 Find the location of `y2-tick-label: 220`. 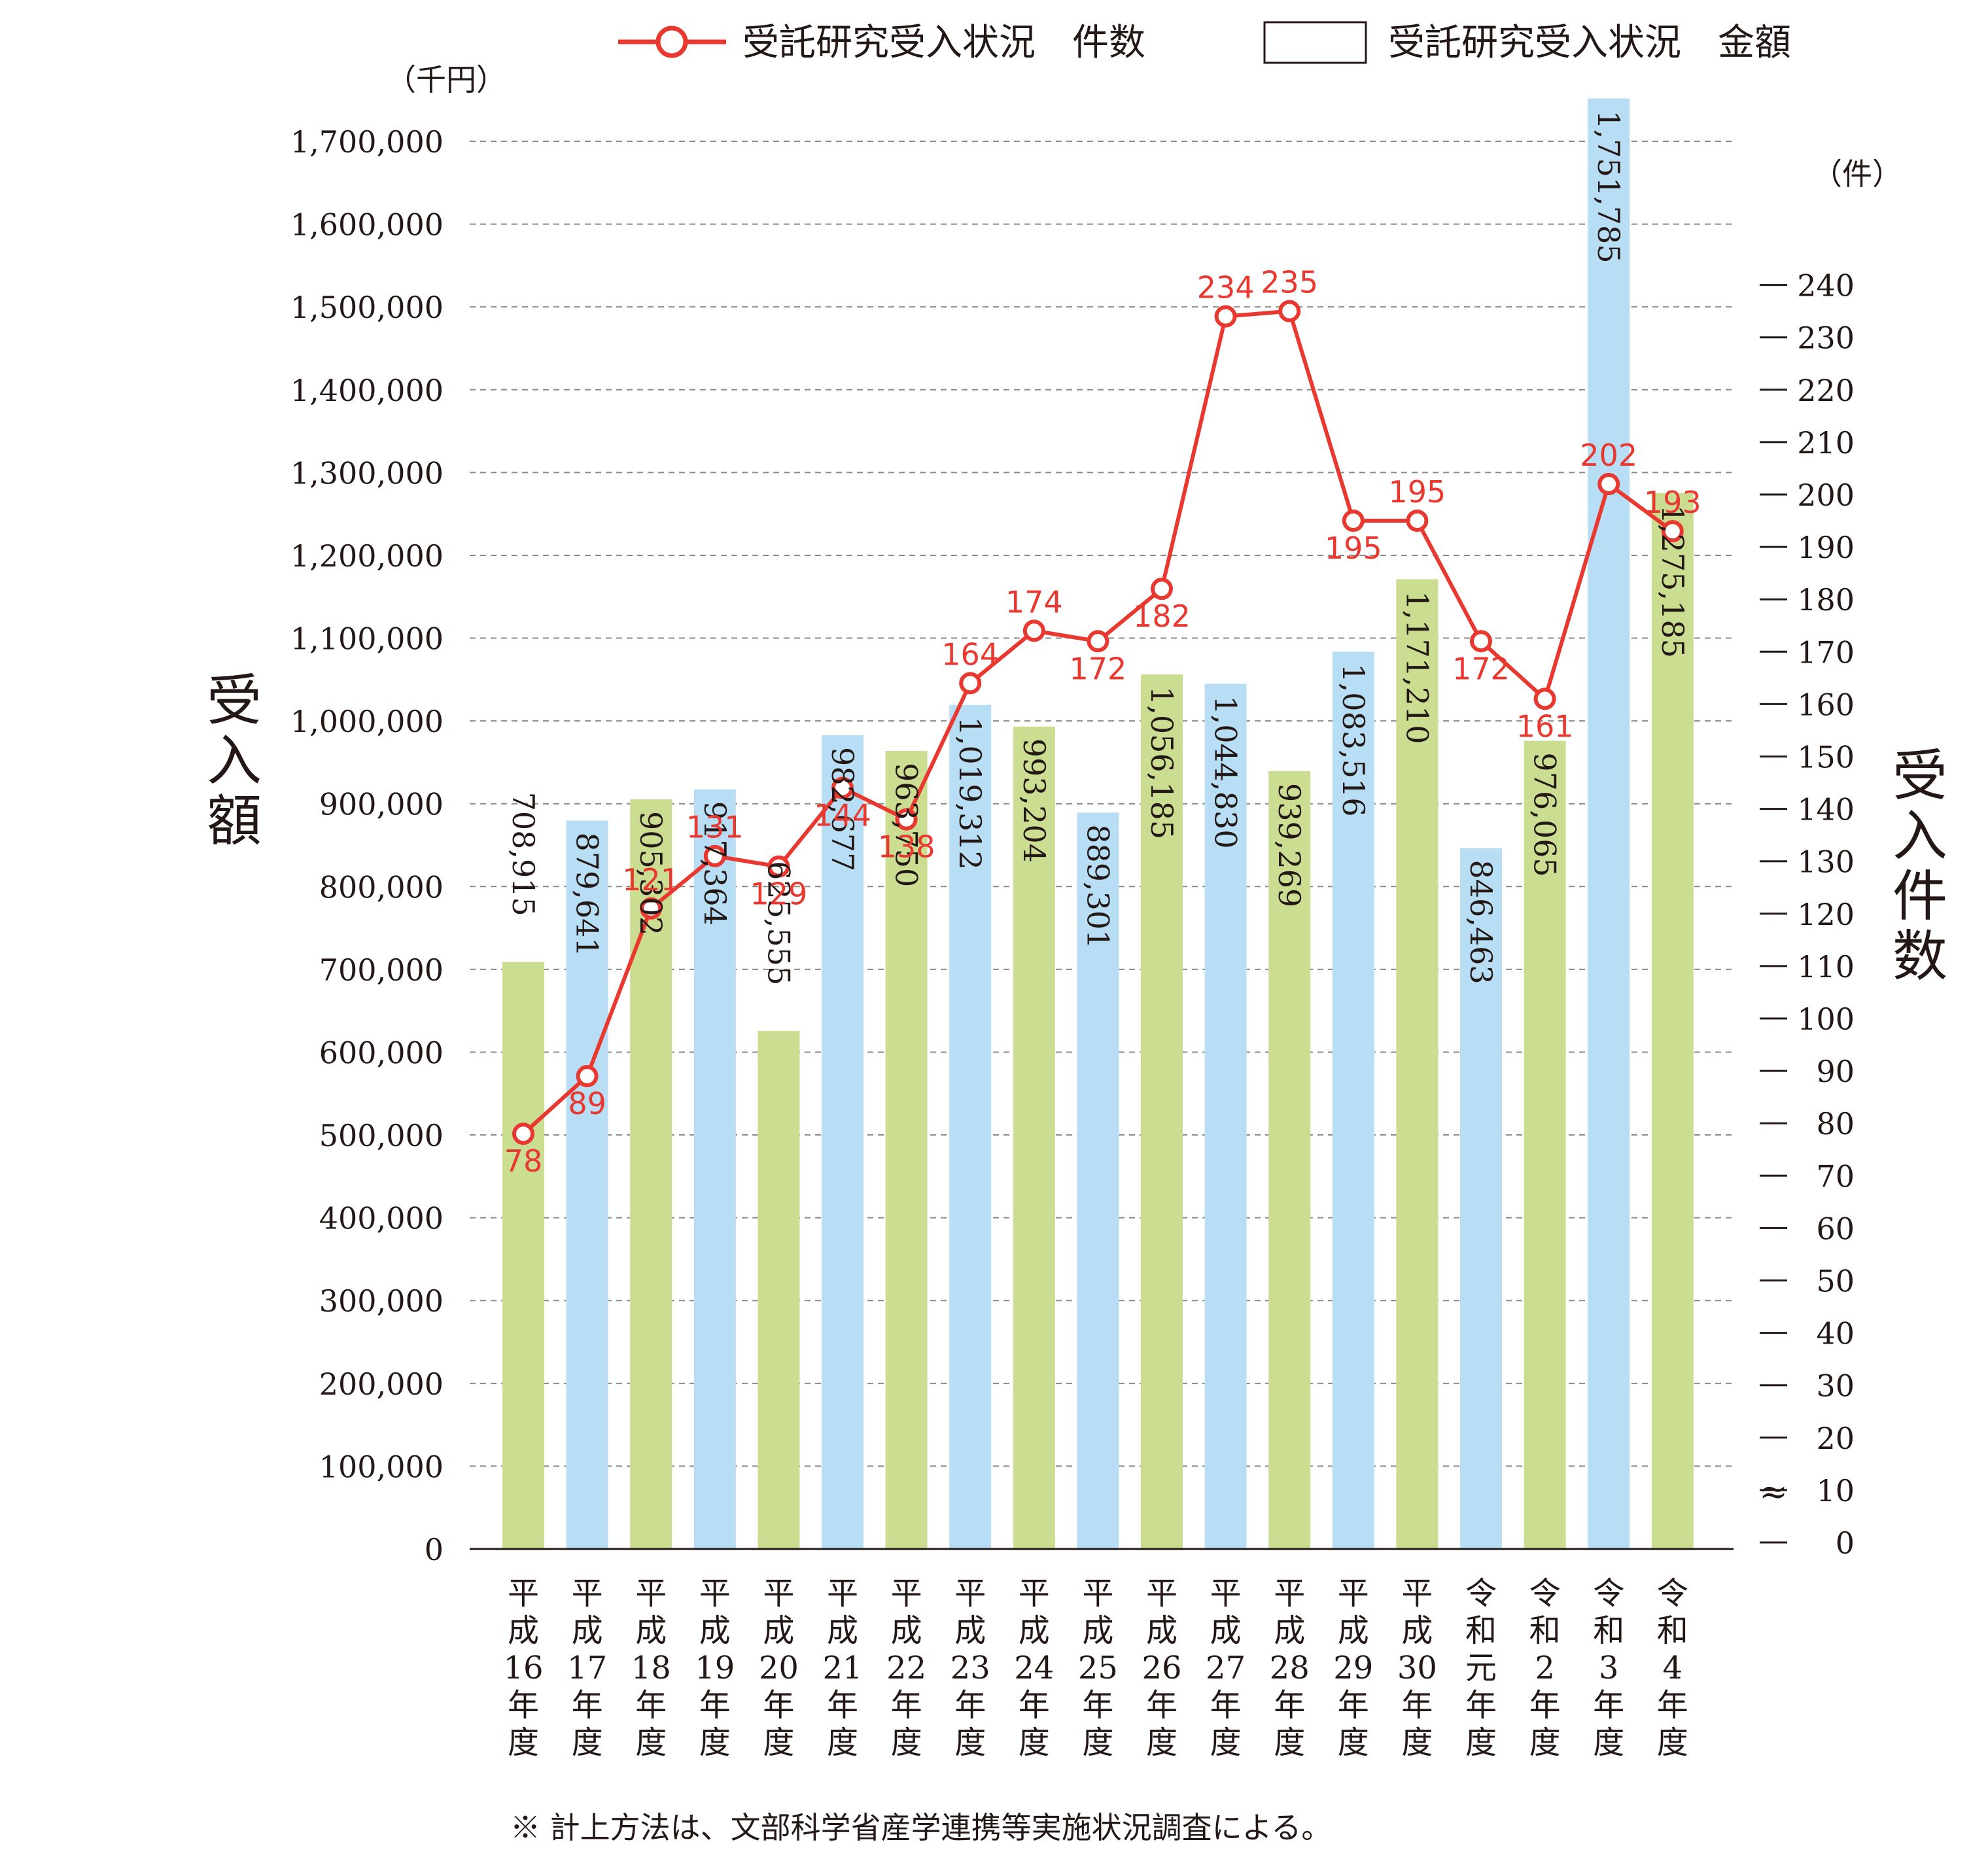

y2-tick-label: 220 is located at coordinates (1826, 391).